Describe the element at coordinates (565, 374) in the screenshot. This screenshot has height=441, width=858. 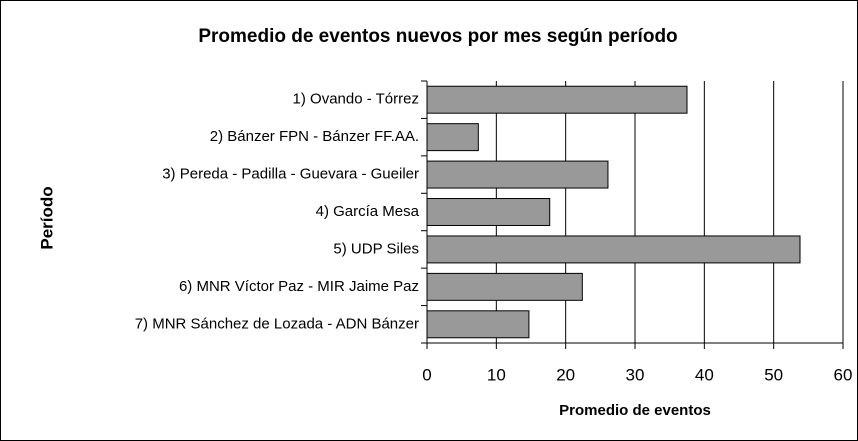
I see `x-tick-label: 20` at that location.